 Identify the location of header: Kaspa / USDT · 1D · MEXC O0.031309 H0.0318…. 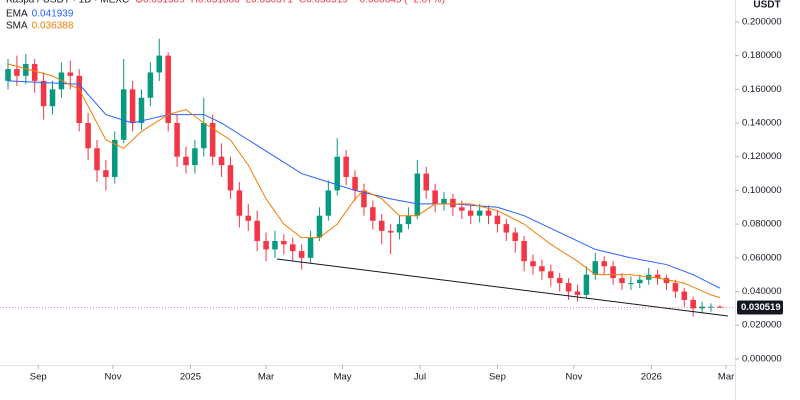
(225, 16).